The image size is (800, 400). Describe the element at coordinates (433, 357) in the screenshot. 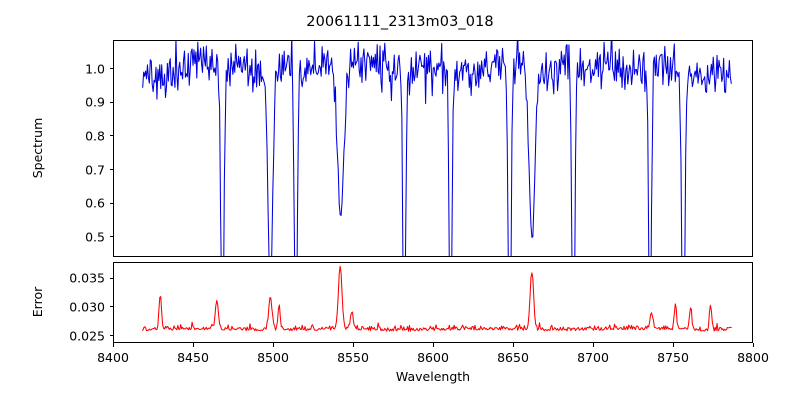

I see `xtick-label: 8600` at that location.